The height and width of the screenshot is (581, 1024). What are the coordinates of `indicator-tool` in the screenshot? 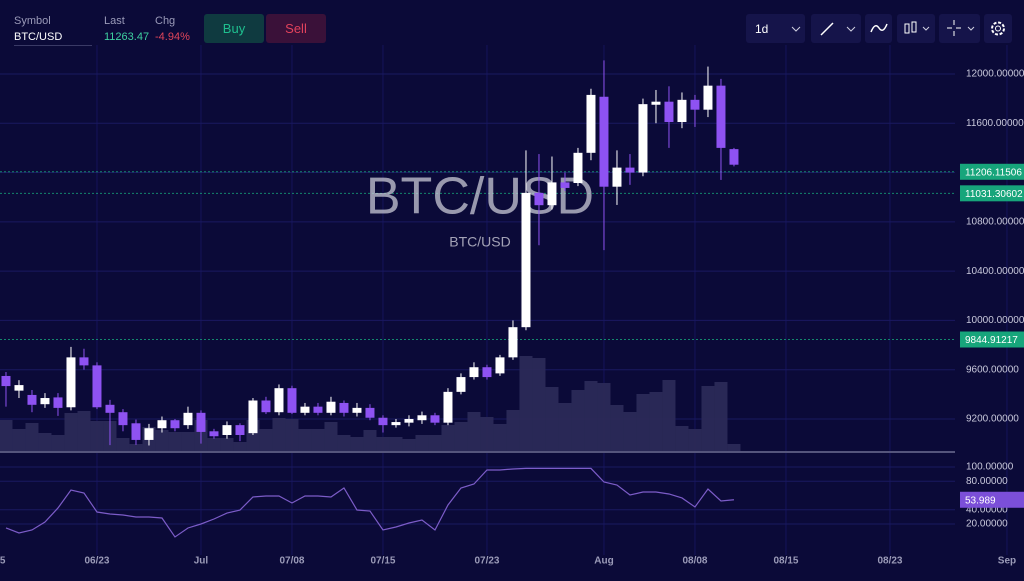 It's located at (878, 28).